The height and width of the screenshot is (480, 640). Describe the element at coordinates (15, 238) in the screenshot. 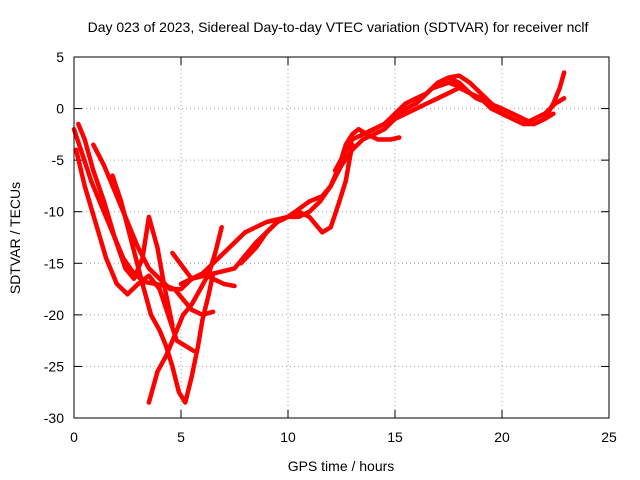

I see `y-axis-label: SDTVAR / TECUs` at that location.